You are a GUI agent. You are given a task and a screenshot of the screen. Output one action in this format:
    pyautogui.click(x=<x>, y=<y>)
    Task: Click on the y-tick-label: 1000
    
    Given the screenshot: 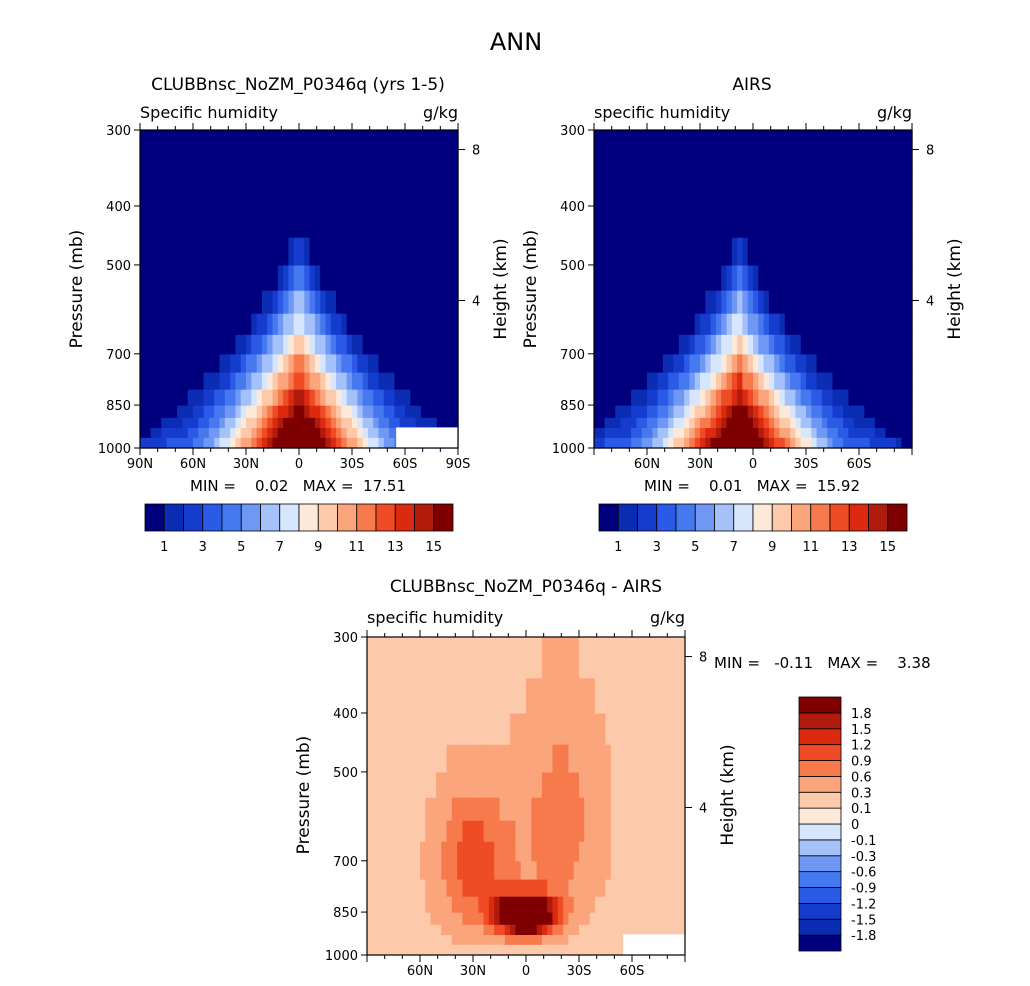 What is the action you would take?
    pyautogui.click(x=341, y=956)
    